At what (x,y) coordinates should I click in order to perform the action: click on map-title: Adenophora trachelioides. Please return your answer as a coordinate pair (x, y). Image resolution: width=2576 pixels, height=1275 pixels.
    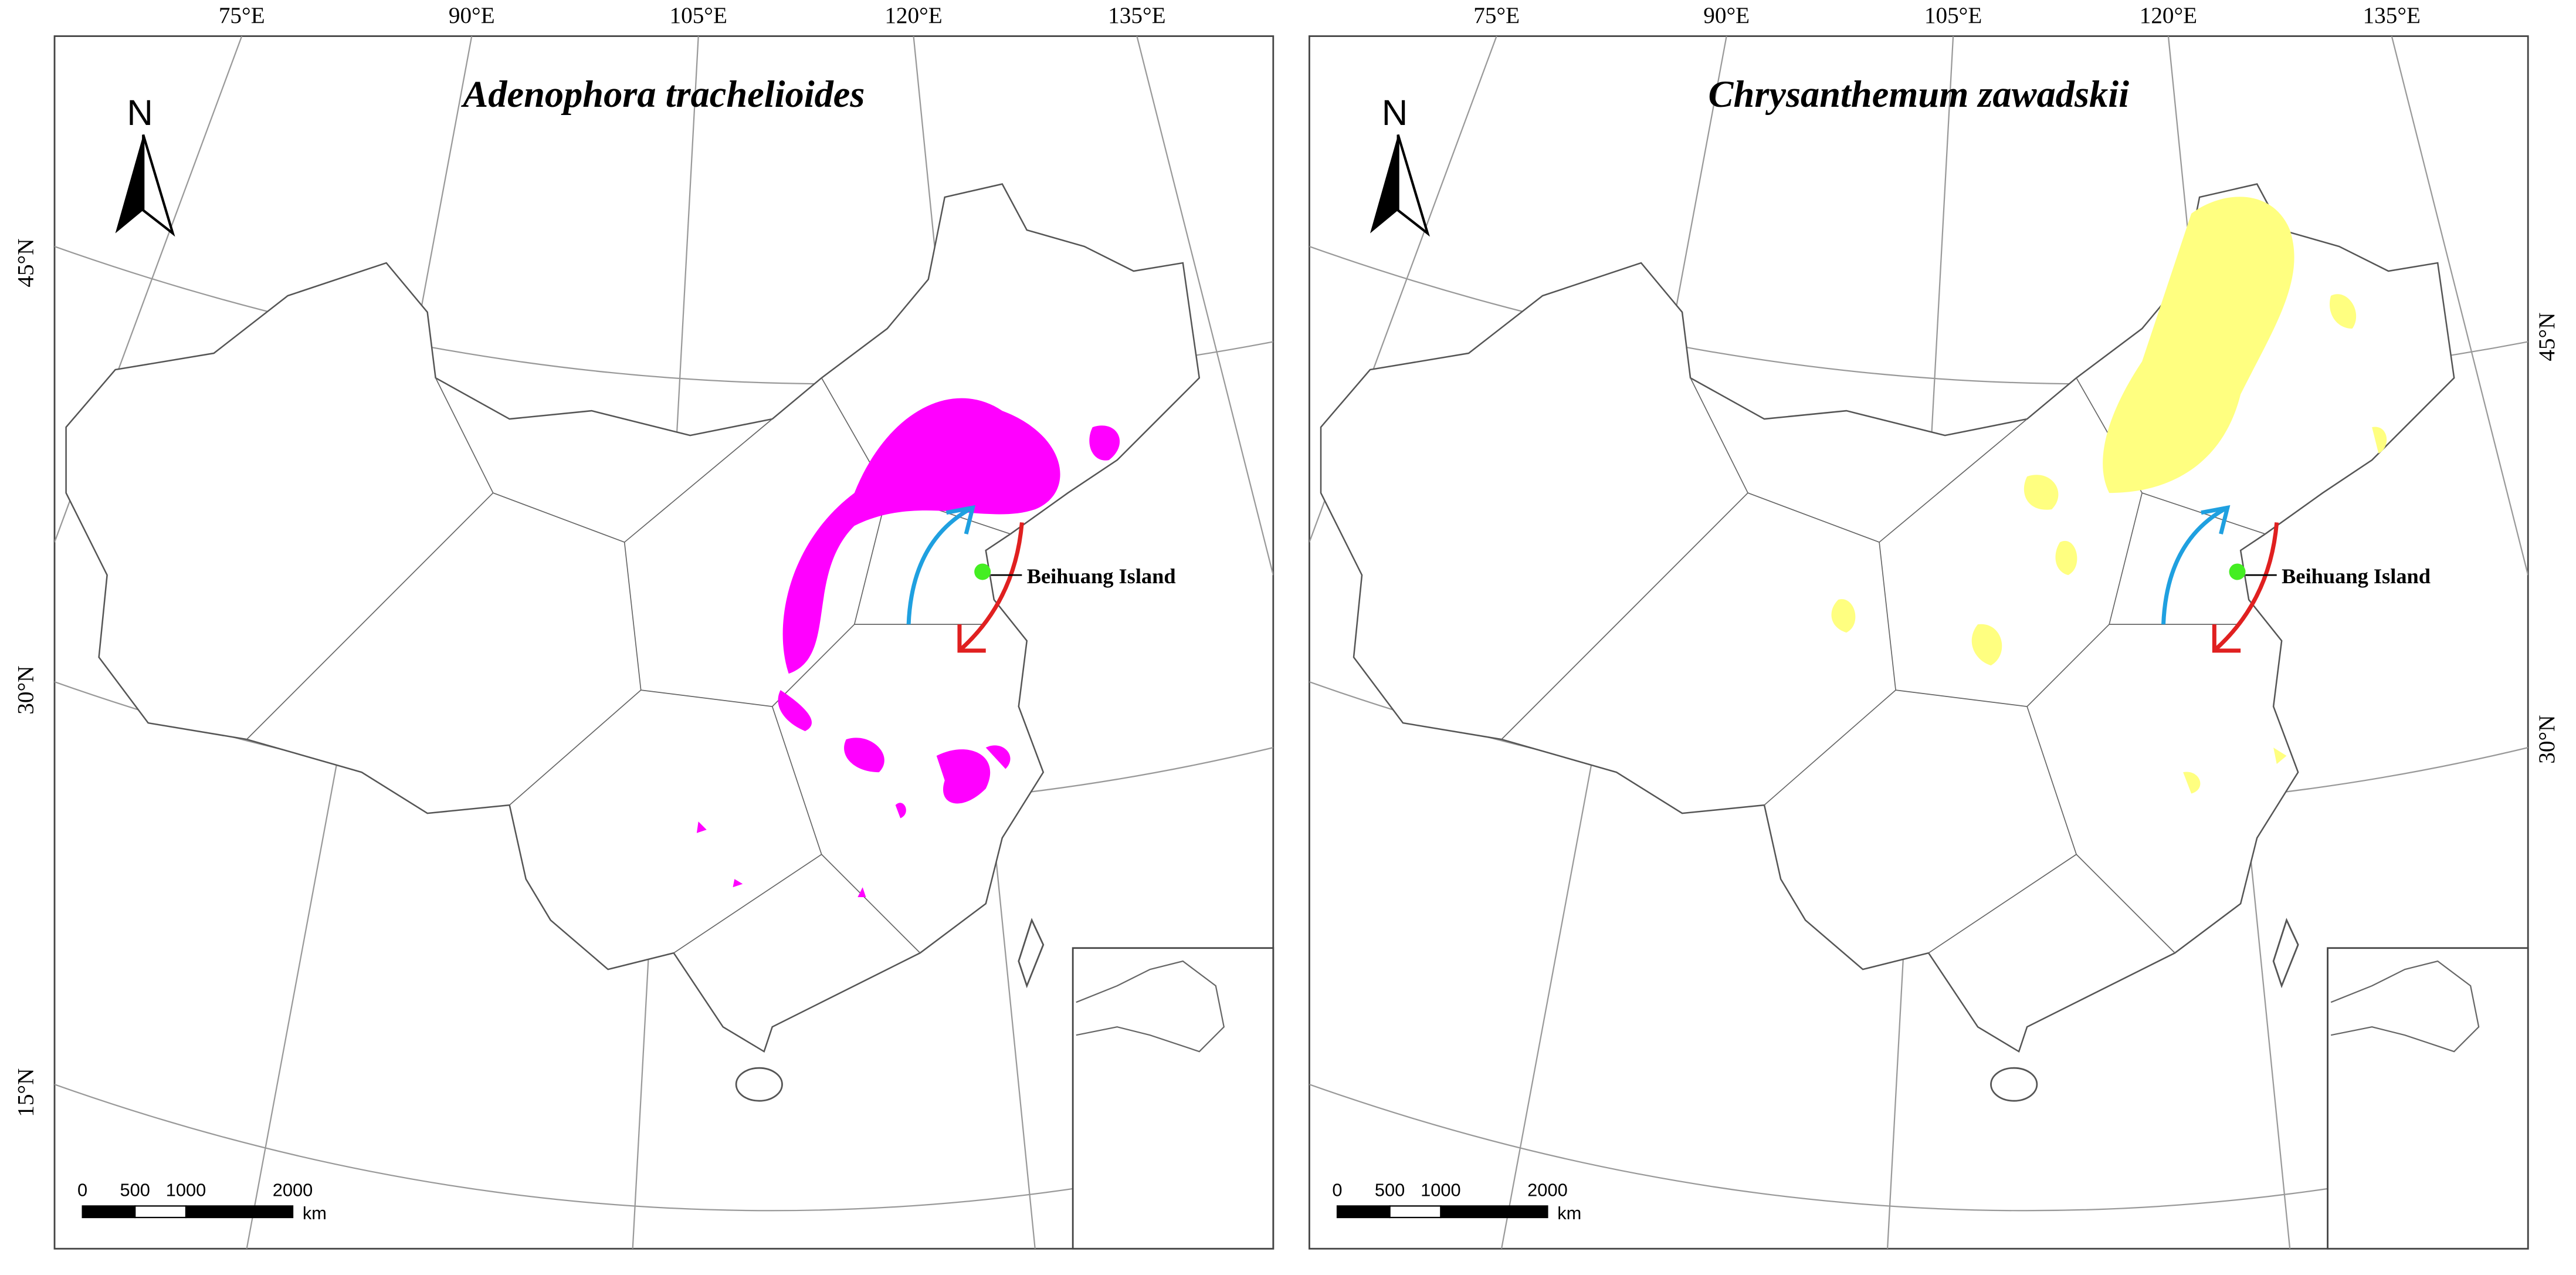
    Looking at the image, I should click on (663, 94).